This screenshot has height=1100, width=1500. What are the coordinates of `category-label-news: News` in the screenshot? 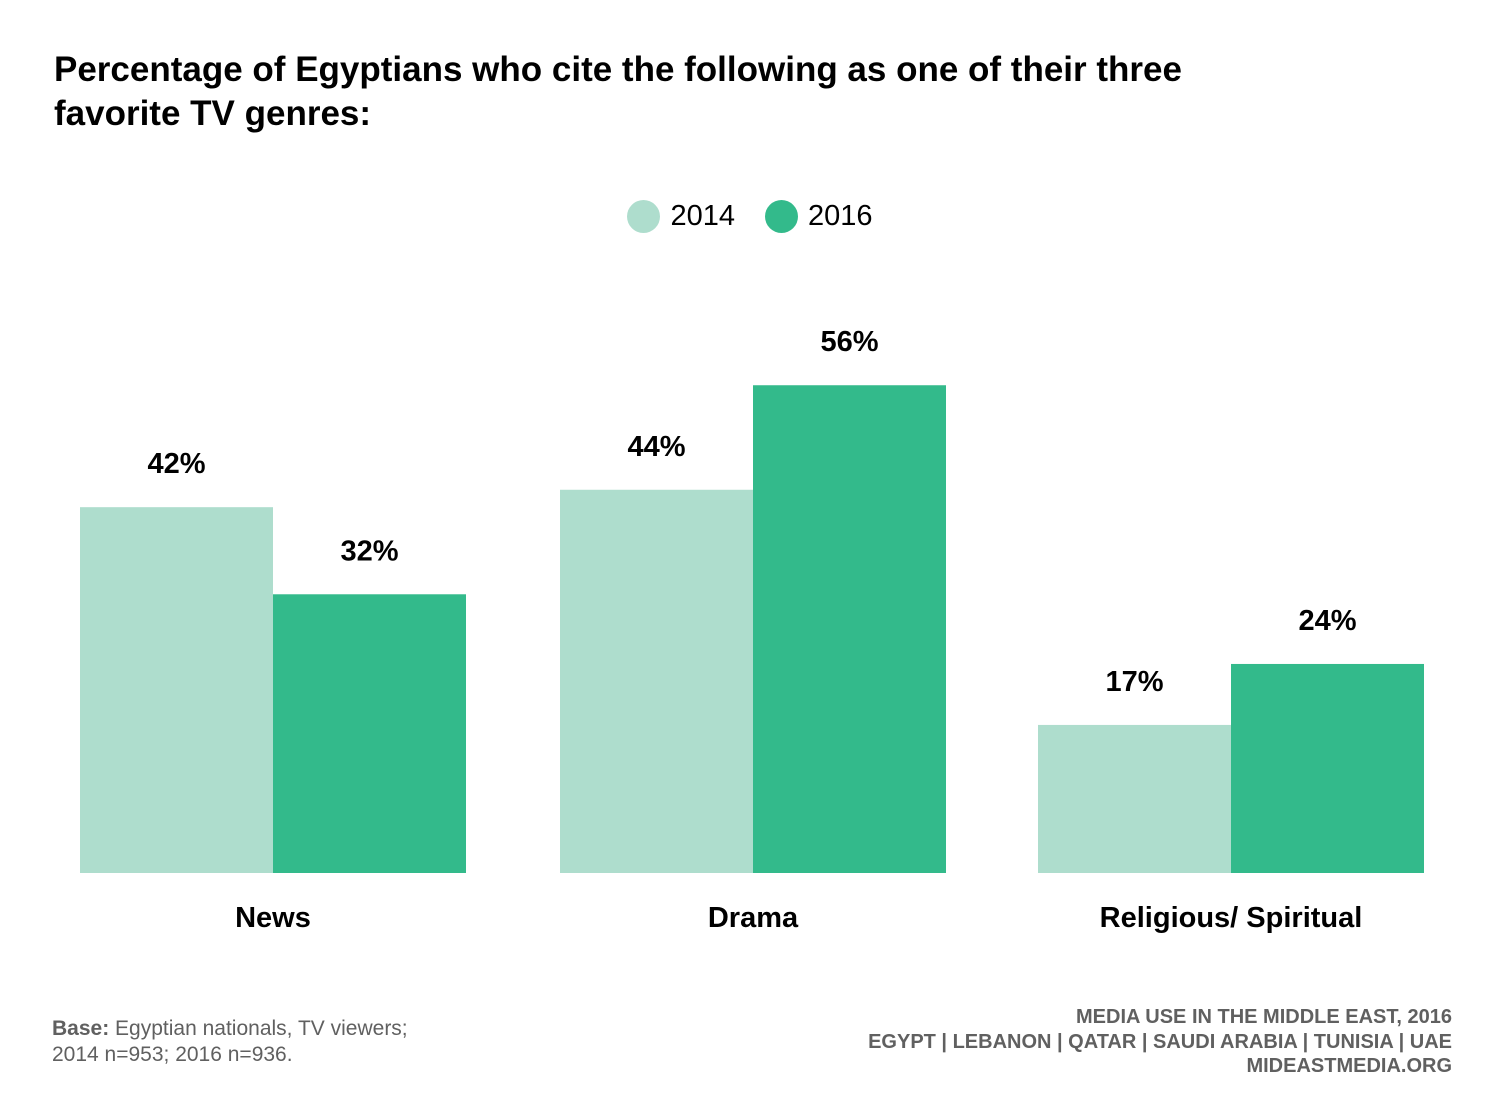 It's located at (273, 918).